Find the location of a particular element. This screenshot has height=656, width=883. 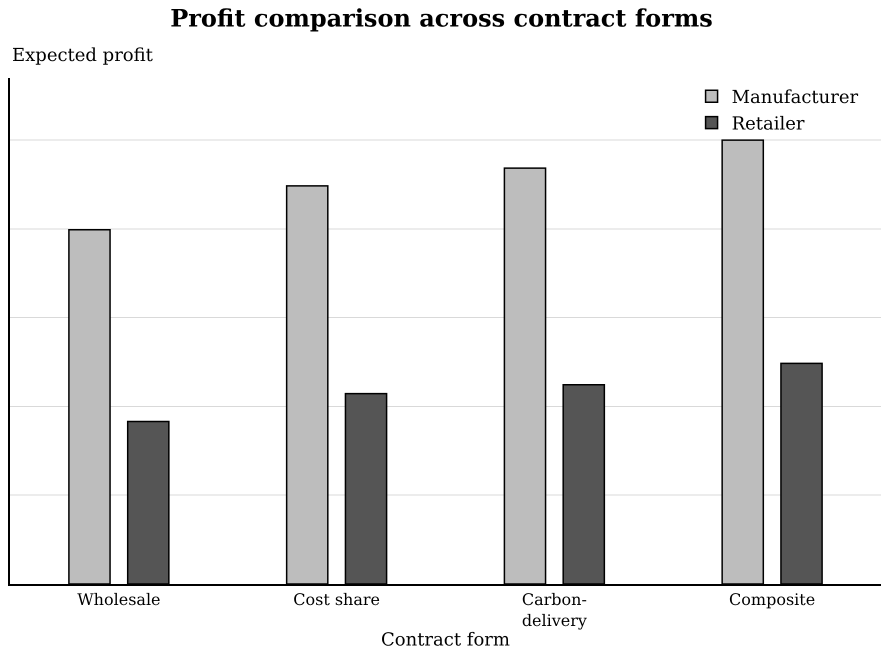

x-tick-label: Composite is located at coordinates (772, 600).